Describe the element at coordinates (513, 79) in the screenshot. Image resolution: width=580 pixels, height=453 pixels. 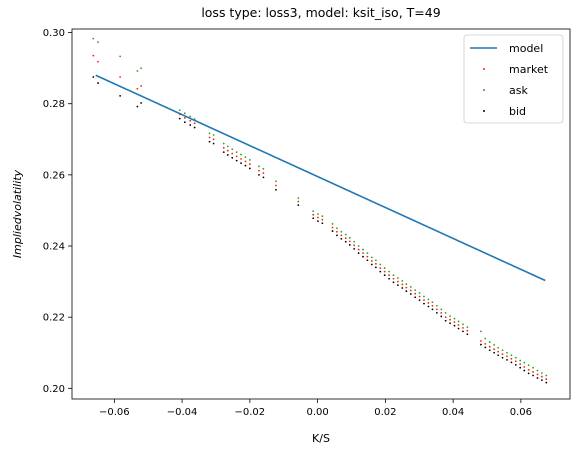
I see `legend-box` at that location.